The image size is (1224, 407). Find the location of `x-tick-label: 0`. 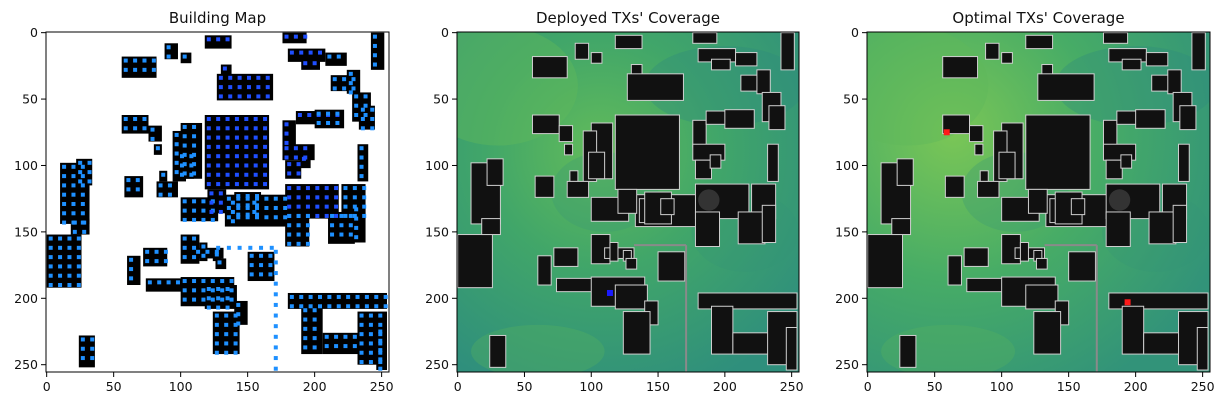

x-tick-label: 0 is located at coordinates (868, 386).